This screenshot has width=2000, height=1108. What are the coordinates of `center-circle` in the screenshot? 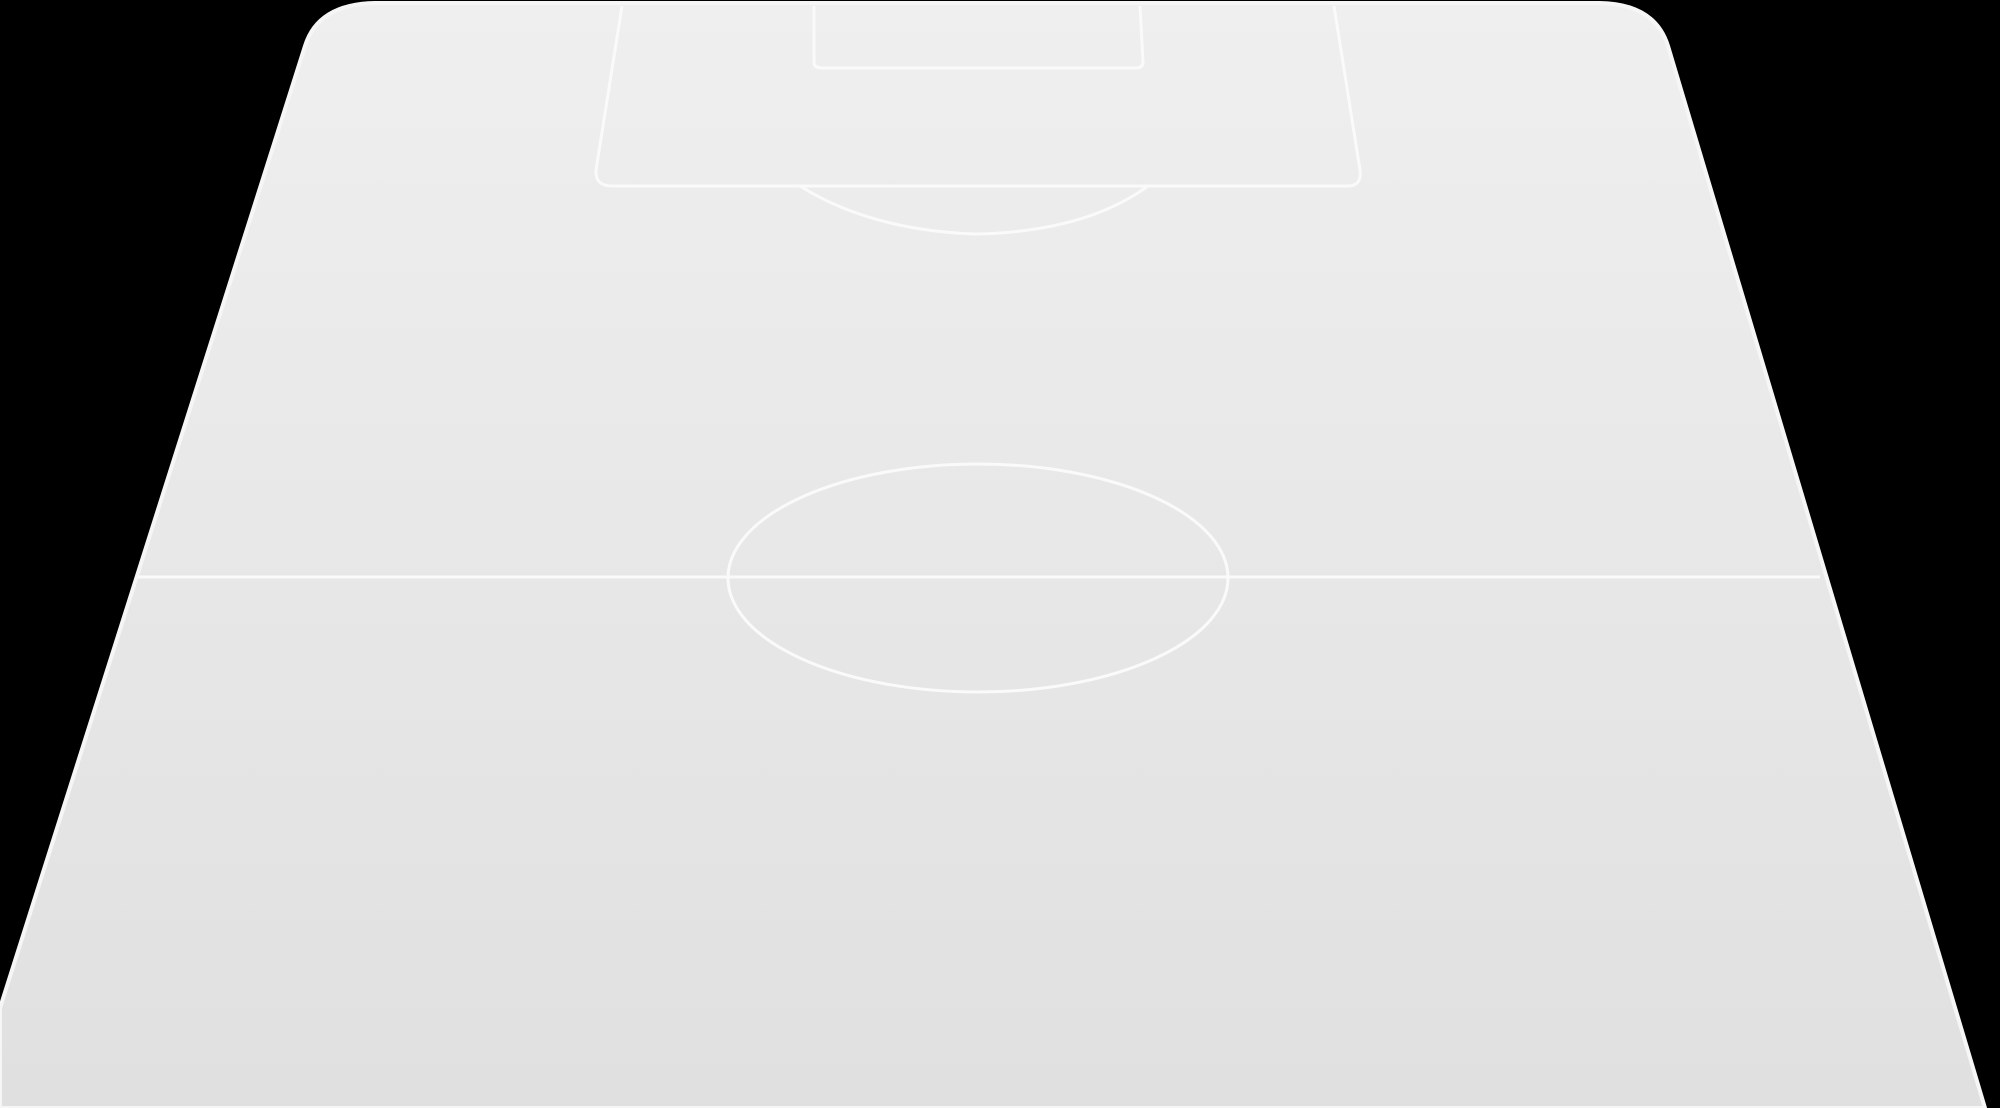 It's located at (978, 578).